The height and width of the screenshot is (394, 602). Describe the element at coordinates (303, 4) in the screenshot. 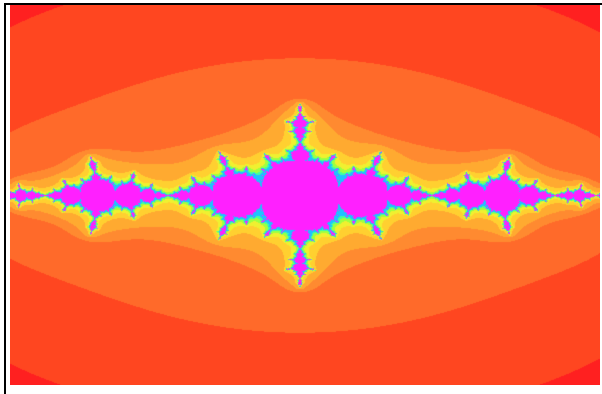

I see `frame-border-top` at that location.